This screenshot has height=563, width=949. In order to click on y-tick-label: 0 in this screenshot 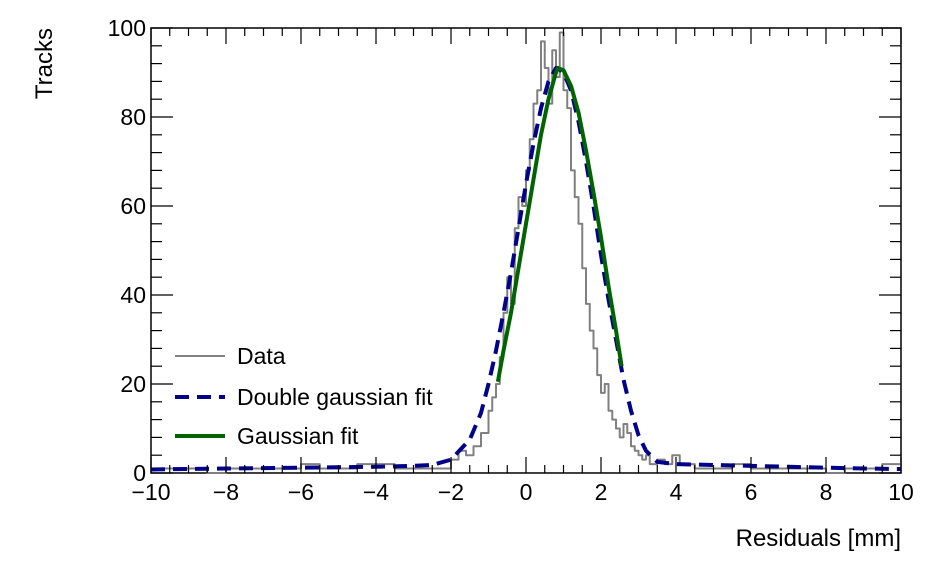, I will do `click(139, 473)`.